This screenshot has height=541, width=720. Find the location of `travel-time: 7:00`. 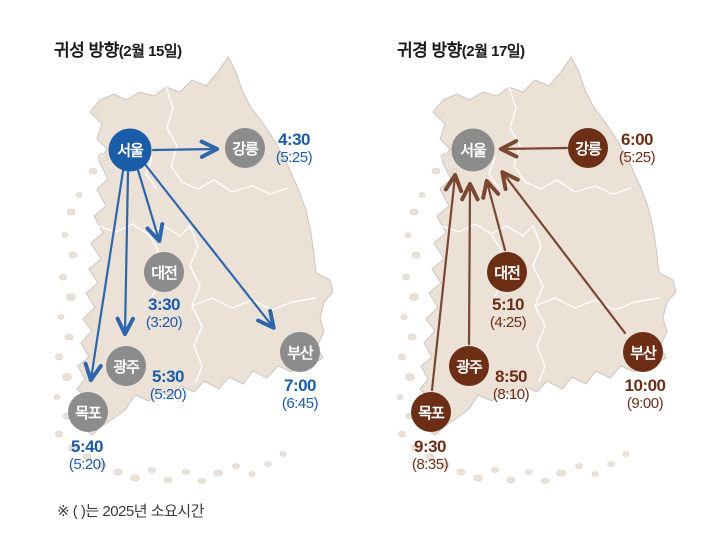

travel-time: 7:00 is located at coordinates (300, 385).